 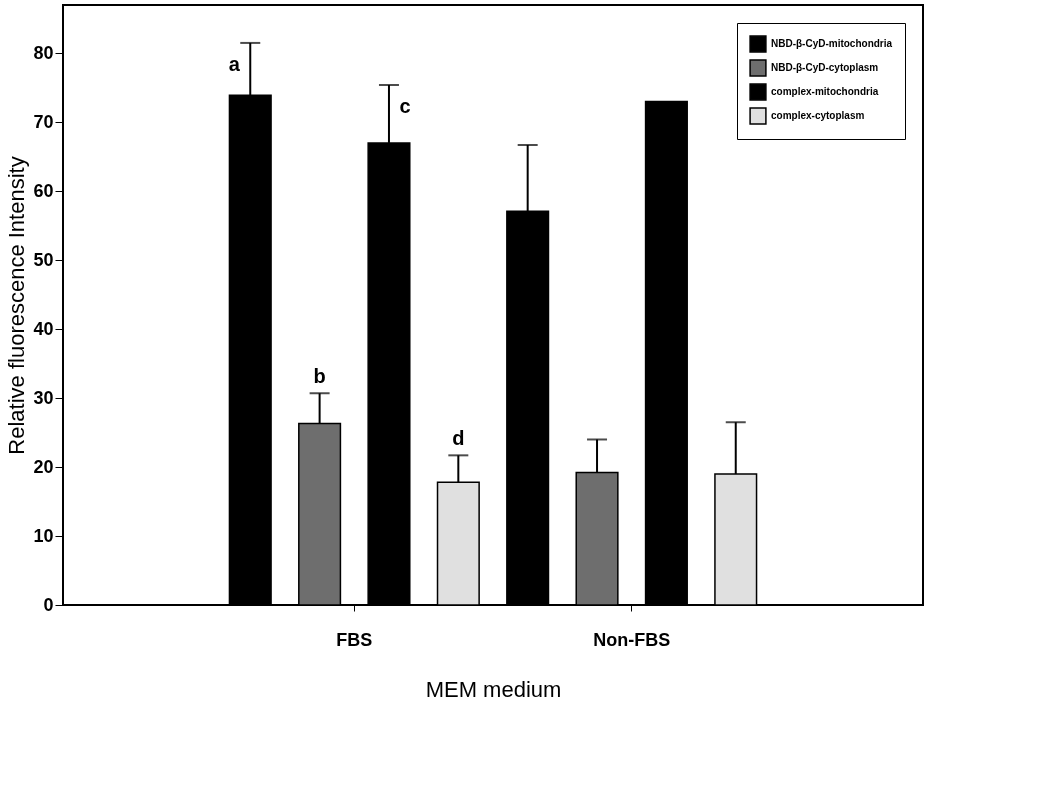 What do you see at coordinates (405, 106) in the screenshot?
I see `annotation: c` at bounding box center [405, 106].